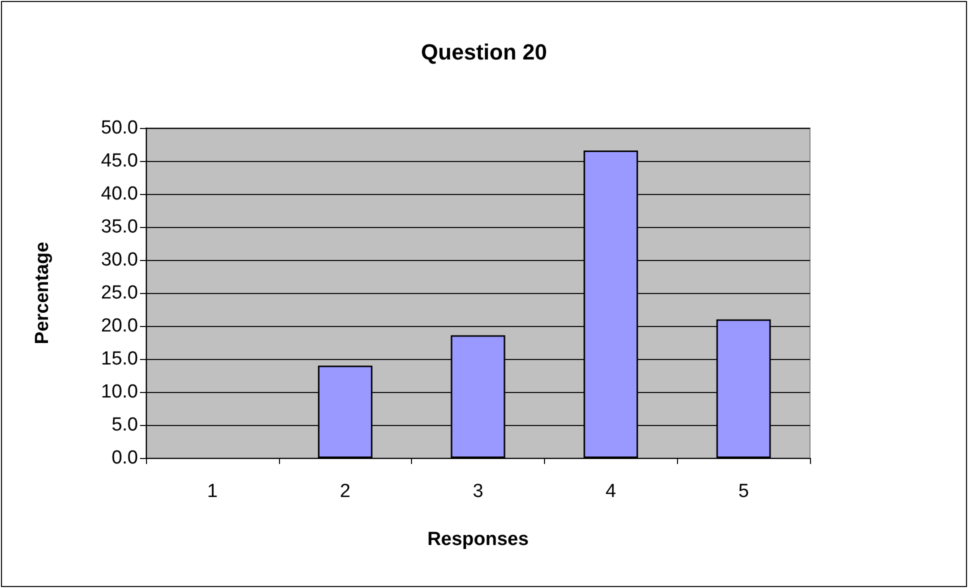  What do you see at coordinates (478, 539) in the screenshot?
I see `x-axis-title: Responses` at bounding box center [478, 539].